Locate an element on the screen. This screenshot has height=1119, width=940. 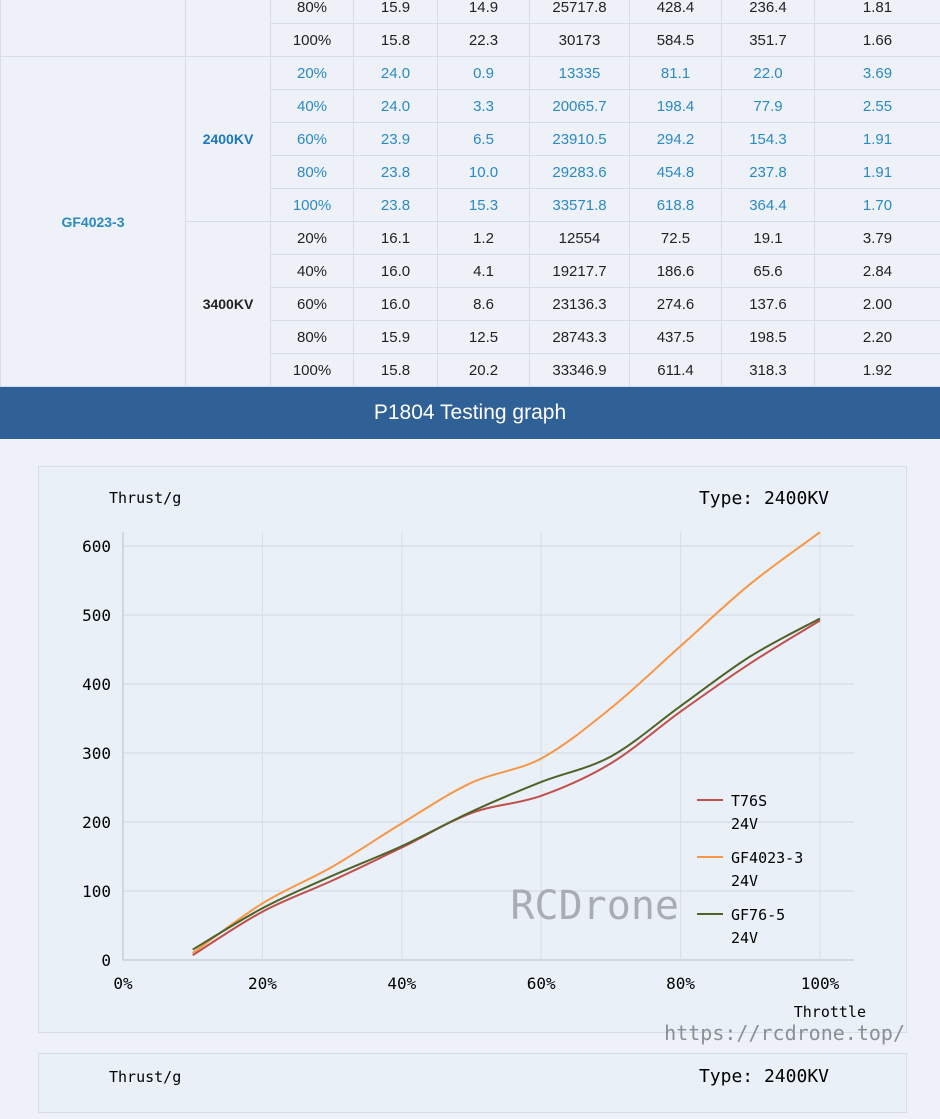
table-cell: 1.92 is located at coordinates (877, 370).